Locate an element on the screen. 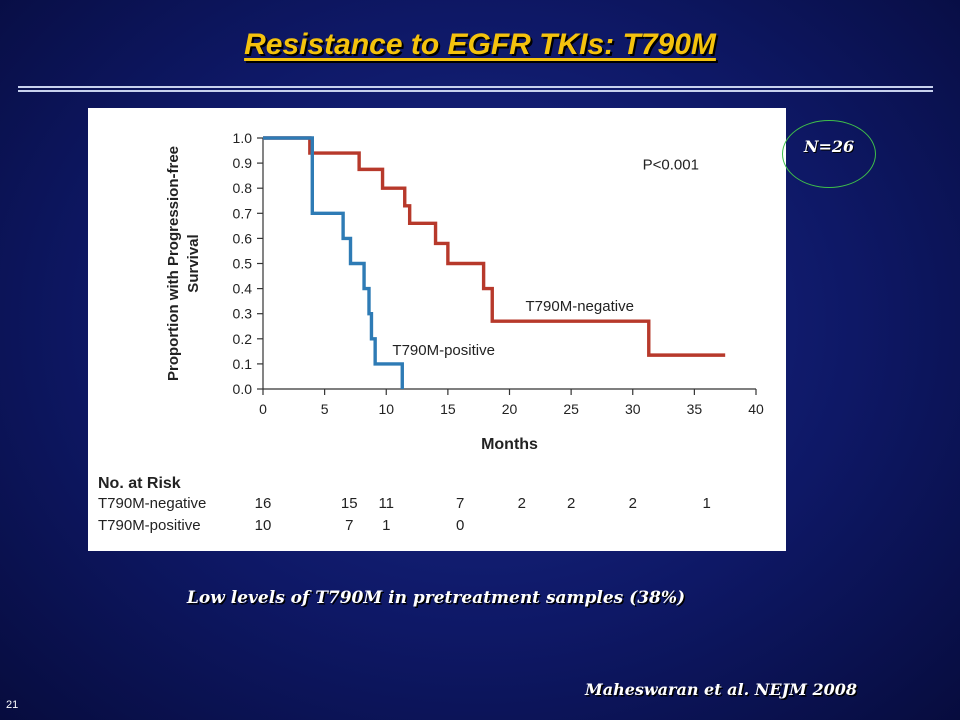  x-tick-label: 15 is located at coordinates (448, 409).